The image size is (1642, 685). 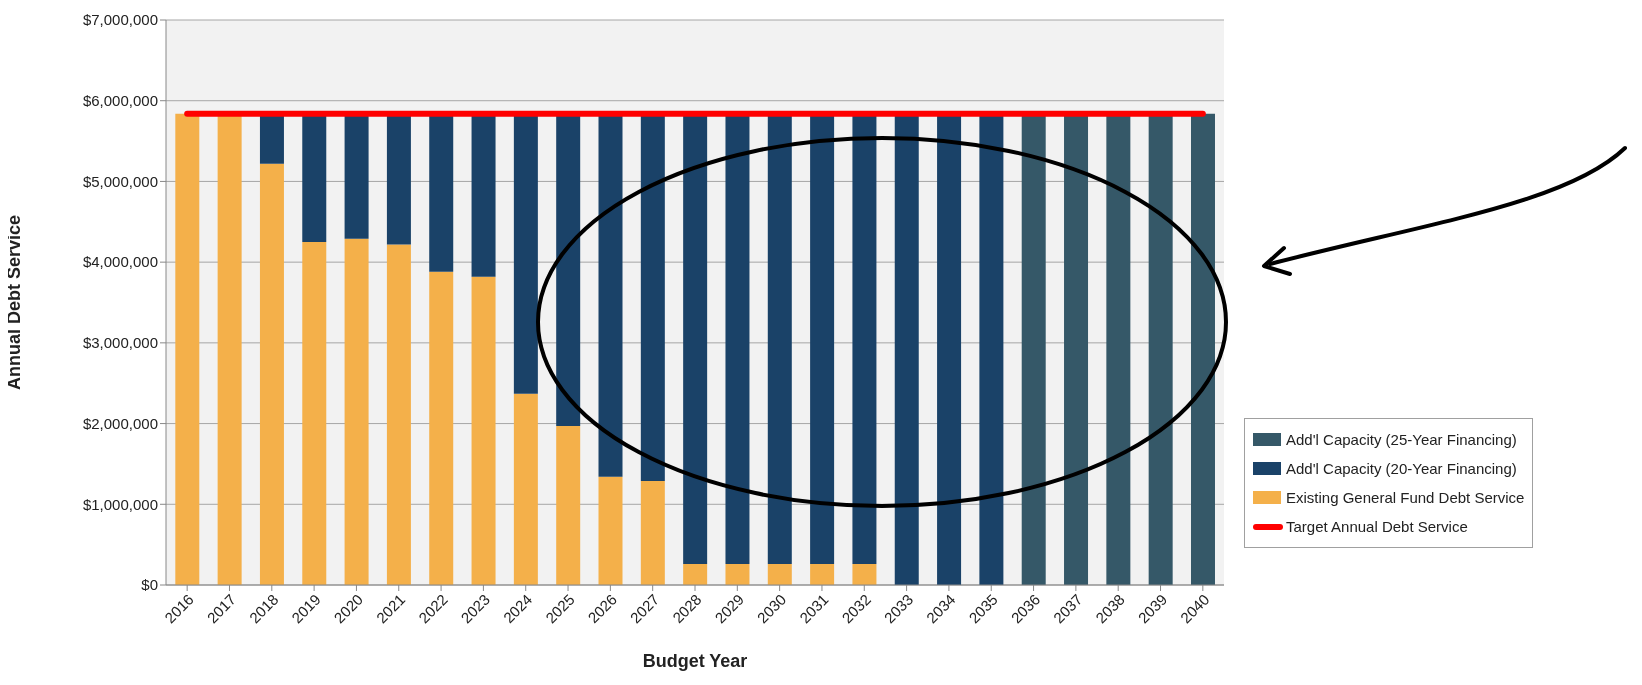 I want to click on y-tick-label: $5,000,000, so click(x=120, y=181).